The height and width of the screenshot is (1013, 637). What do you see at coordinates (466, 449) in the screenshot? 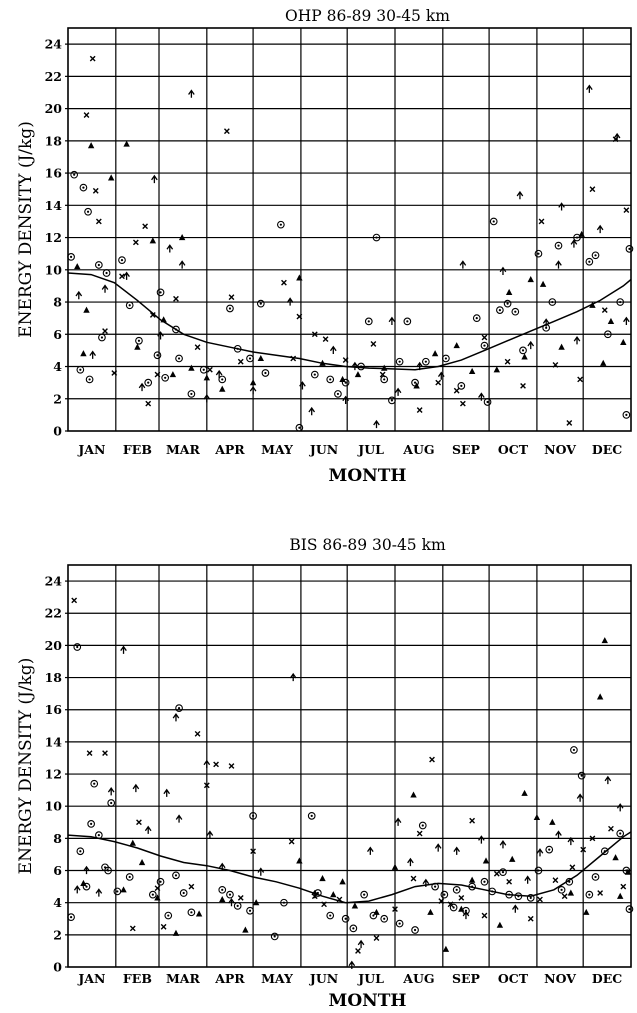
I see `ohp-month-label: SEP` at bounding box center [466, 449].